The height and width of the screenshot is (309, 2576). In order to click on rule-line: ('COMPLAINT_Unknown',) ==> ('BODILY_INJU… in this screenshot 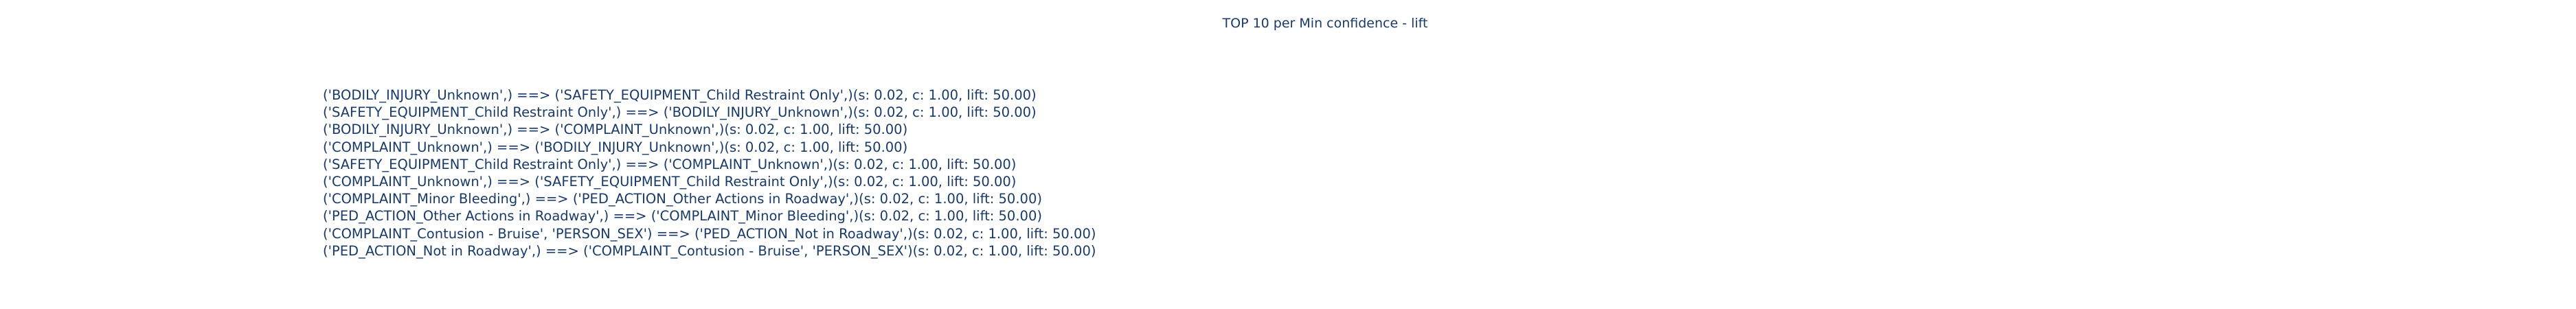, I will do `click(615, 147)`.